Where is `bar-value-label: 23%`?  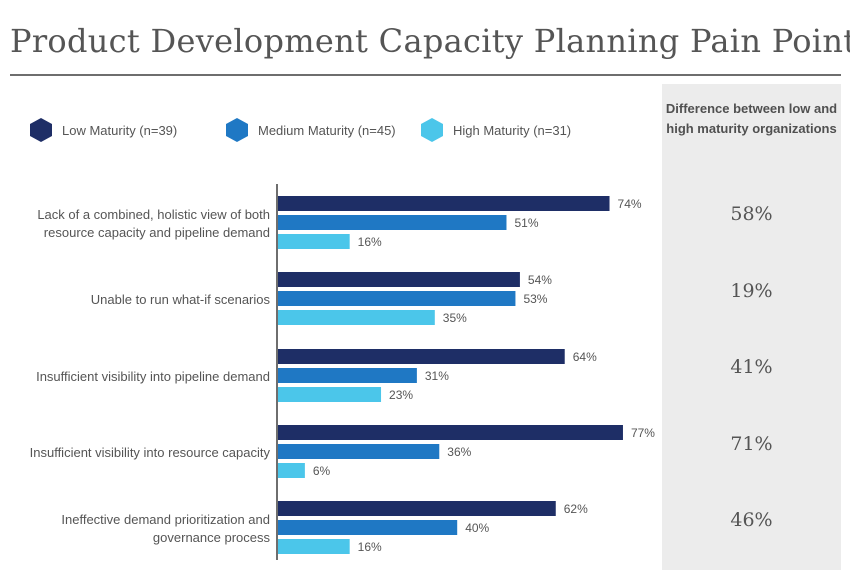 bar-value-label: 23% is located at coordinates (401, 395).